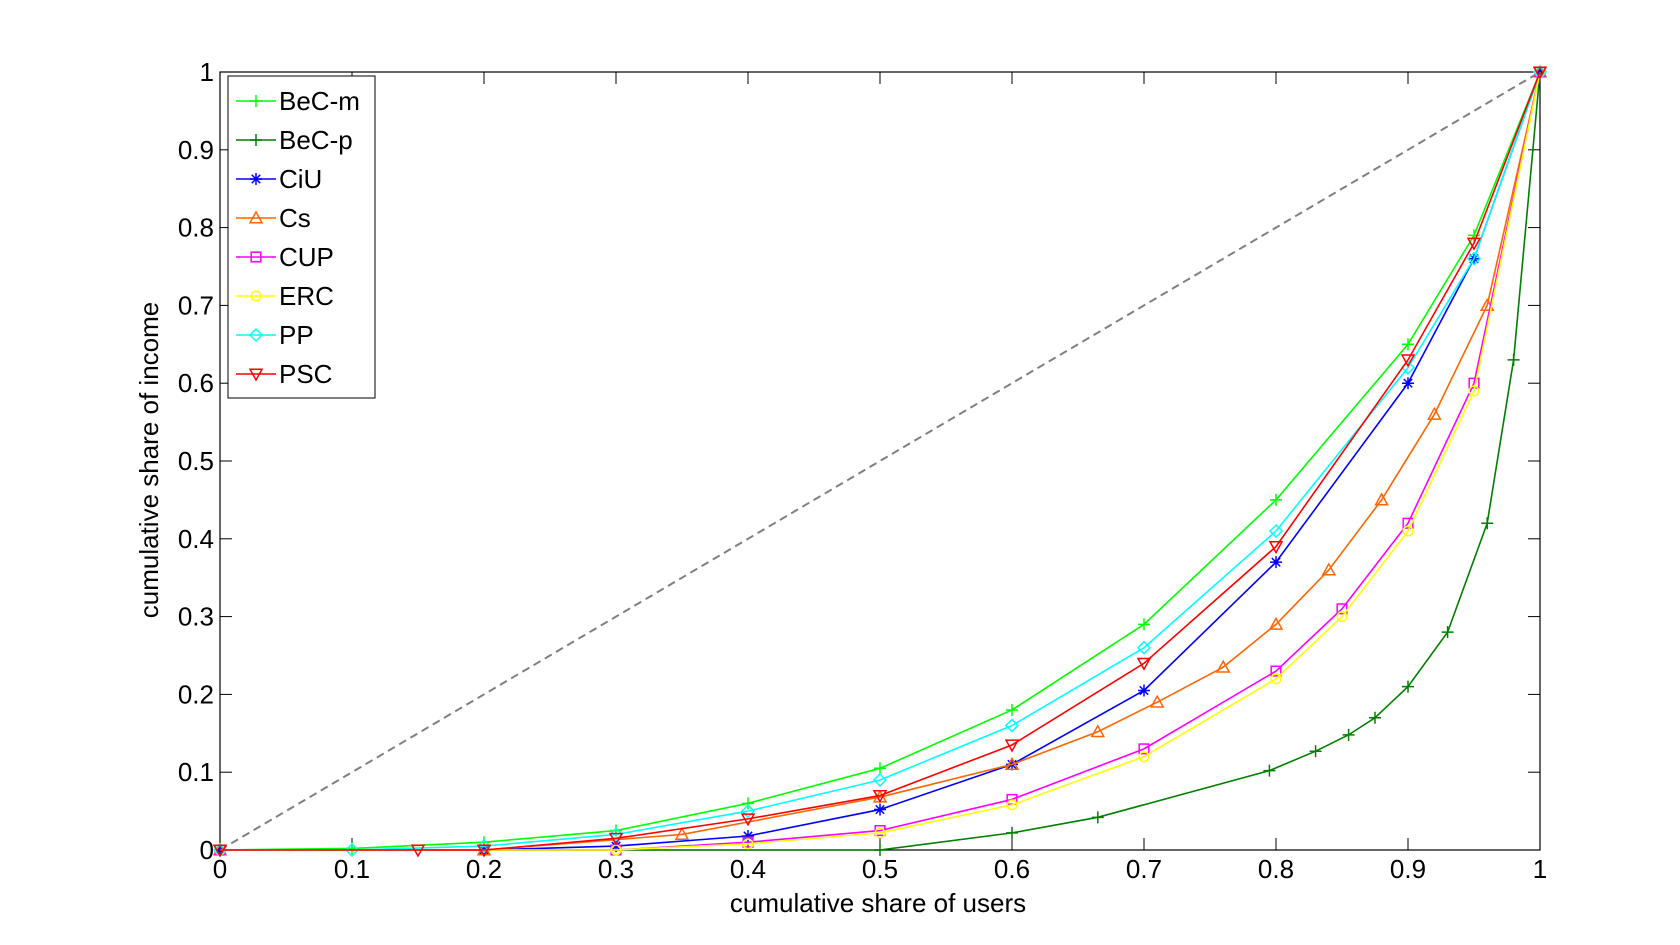 Image resolution: width=1680 pixels, height=945 pixels. Describe the element at coordinates (207, 72) in the screenshot. I see `y-tick-label: 1` at that location.